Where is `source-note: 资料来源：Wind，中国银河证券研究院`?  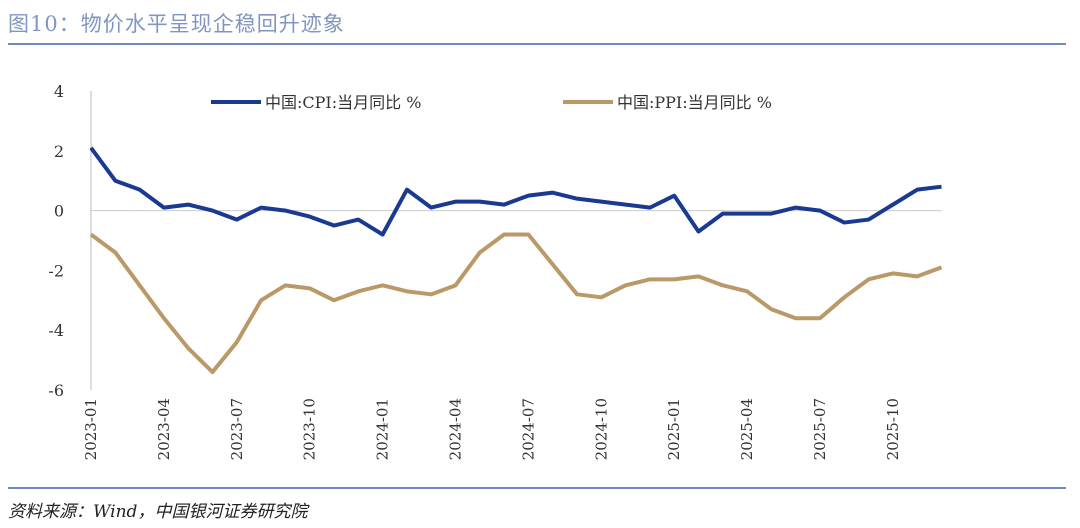 source-note: 资料来源：Wind，中国银河证券研究院 is located at coordinates (158, 512).